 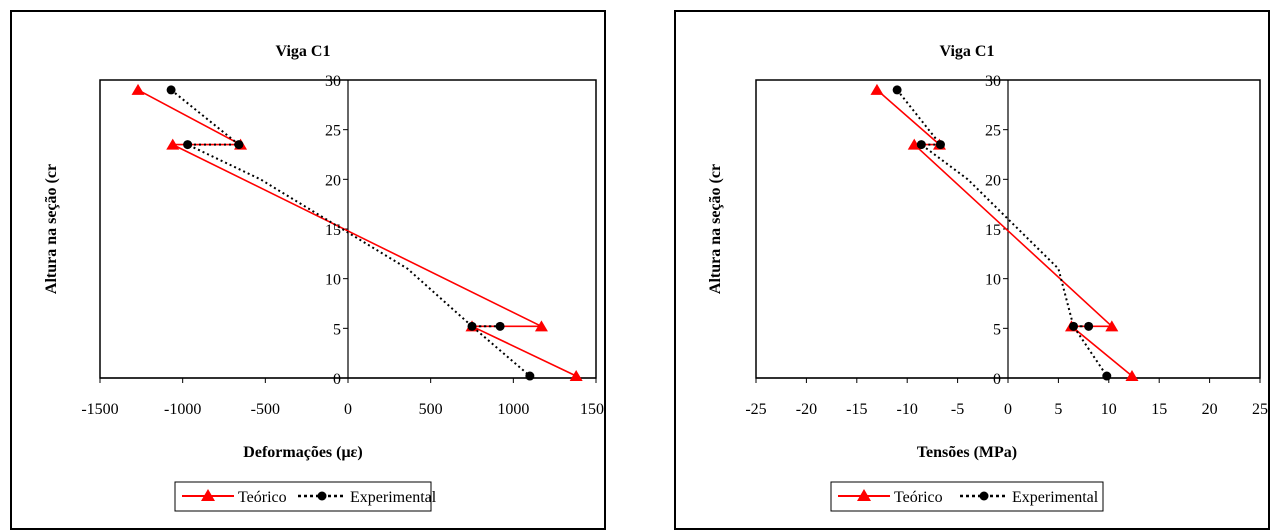 I want to click on x-axis-label: Deformações (με), so click(x=302, y=452).